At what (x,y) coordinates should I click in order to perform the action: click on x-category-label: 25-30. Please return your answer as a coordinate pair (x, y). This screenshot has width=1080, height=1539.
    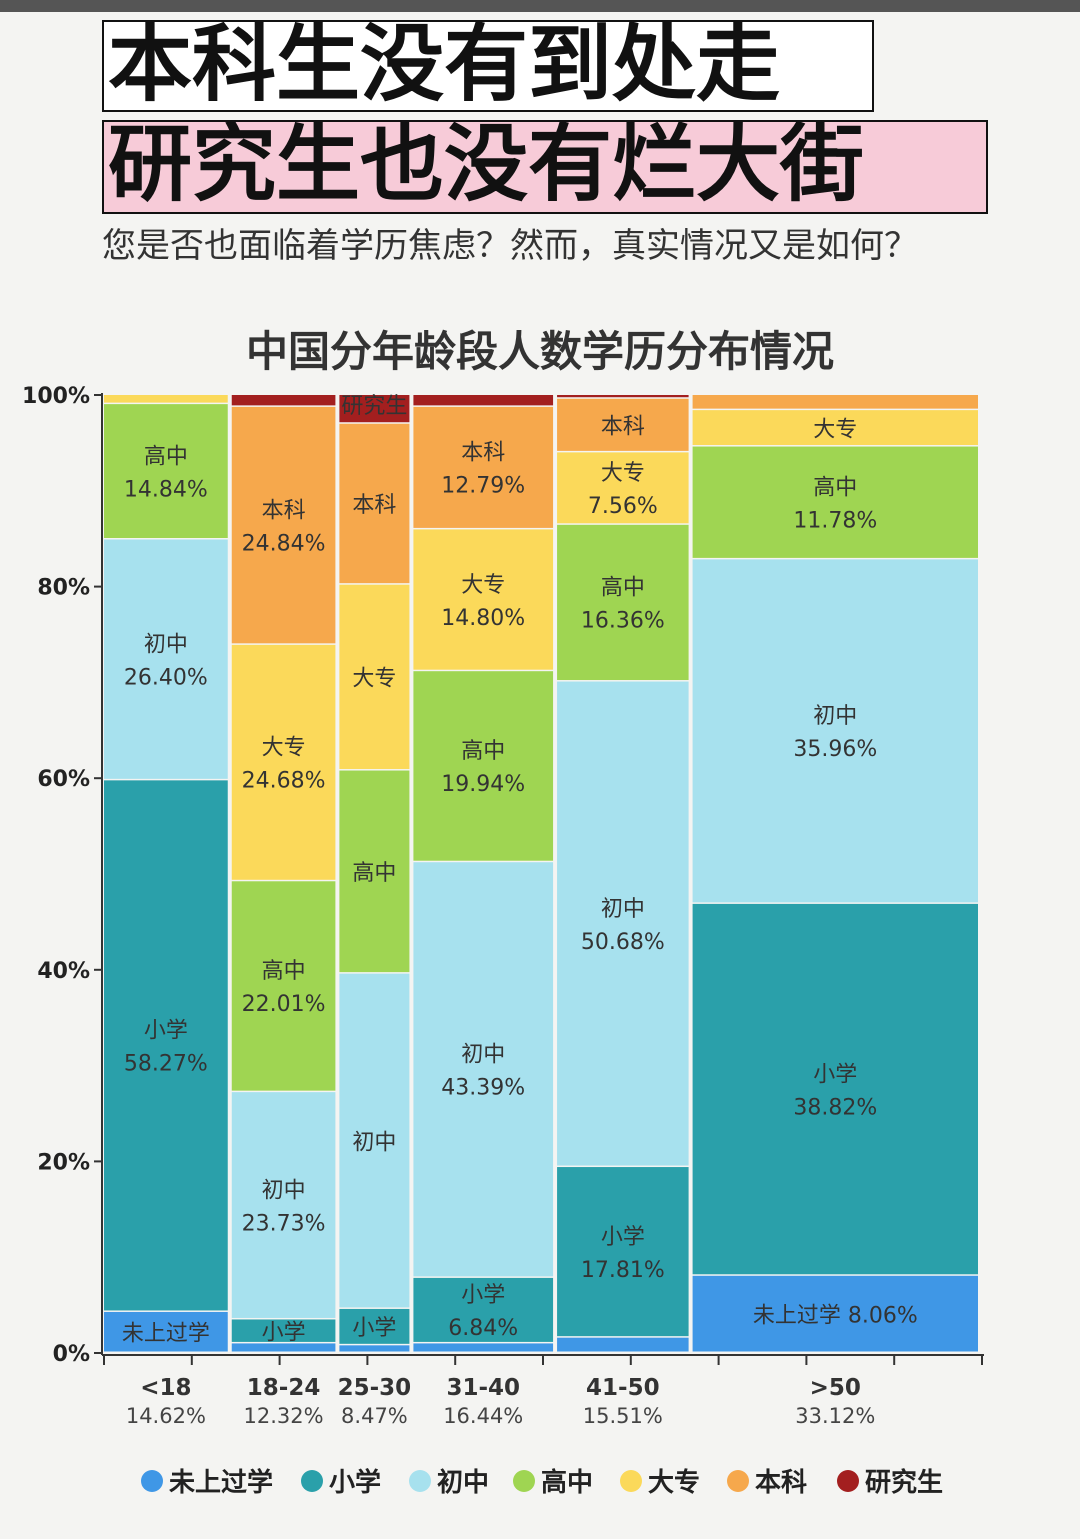
    Looking at the image, I should click on (375, 1388).